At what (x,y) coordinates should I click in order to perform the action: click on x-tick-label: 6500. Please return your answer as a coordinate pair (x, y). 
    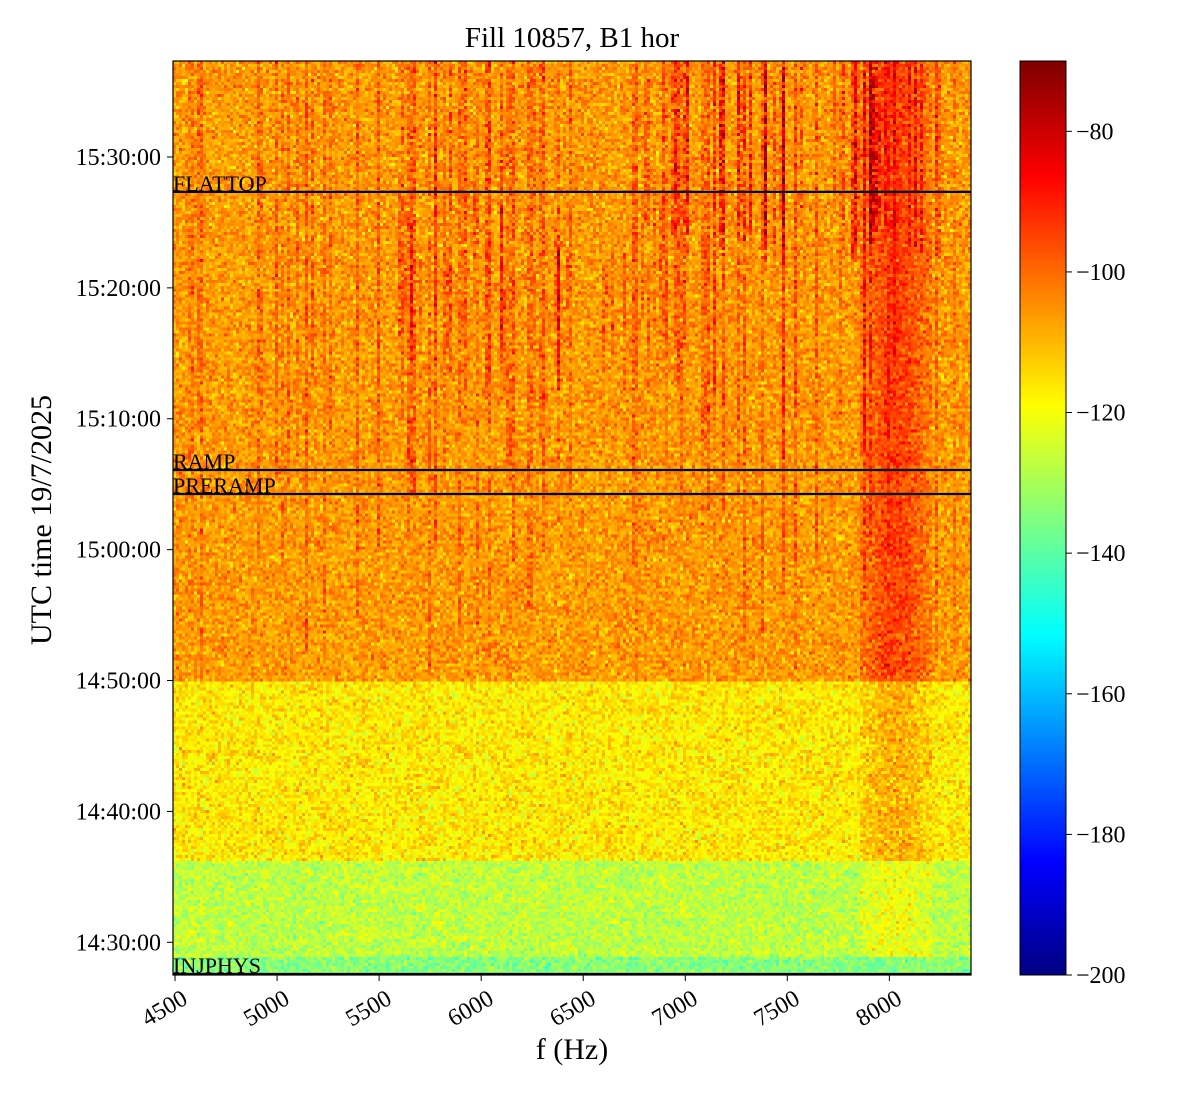
    Looking at the image, I should click on (573, 1009).